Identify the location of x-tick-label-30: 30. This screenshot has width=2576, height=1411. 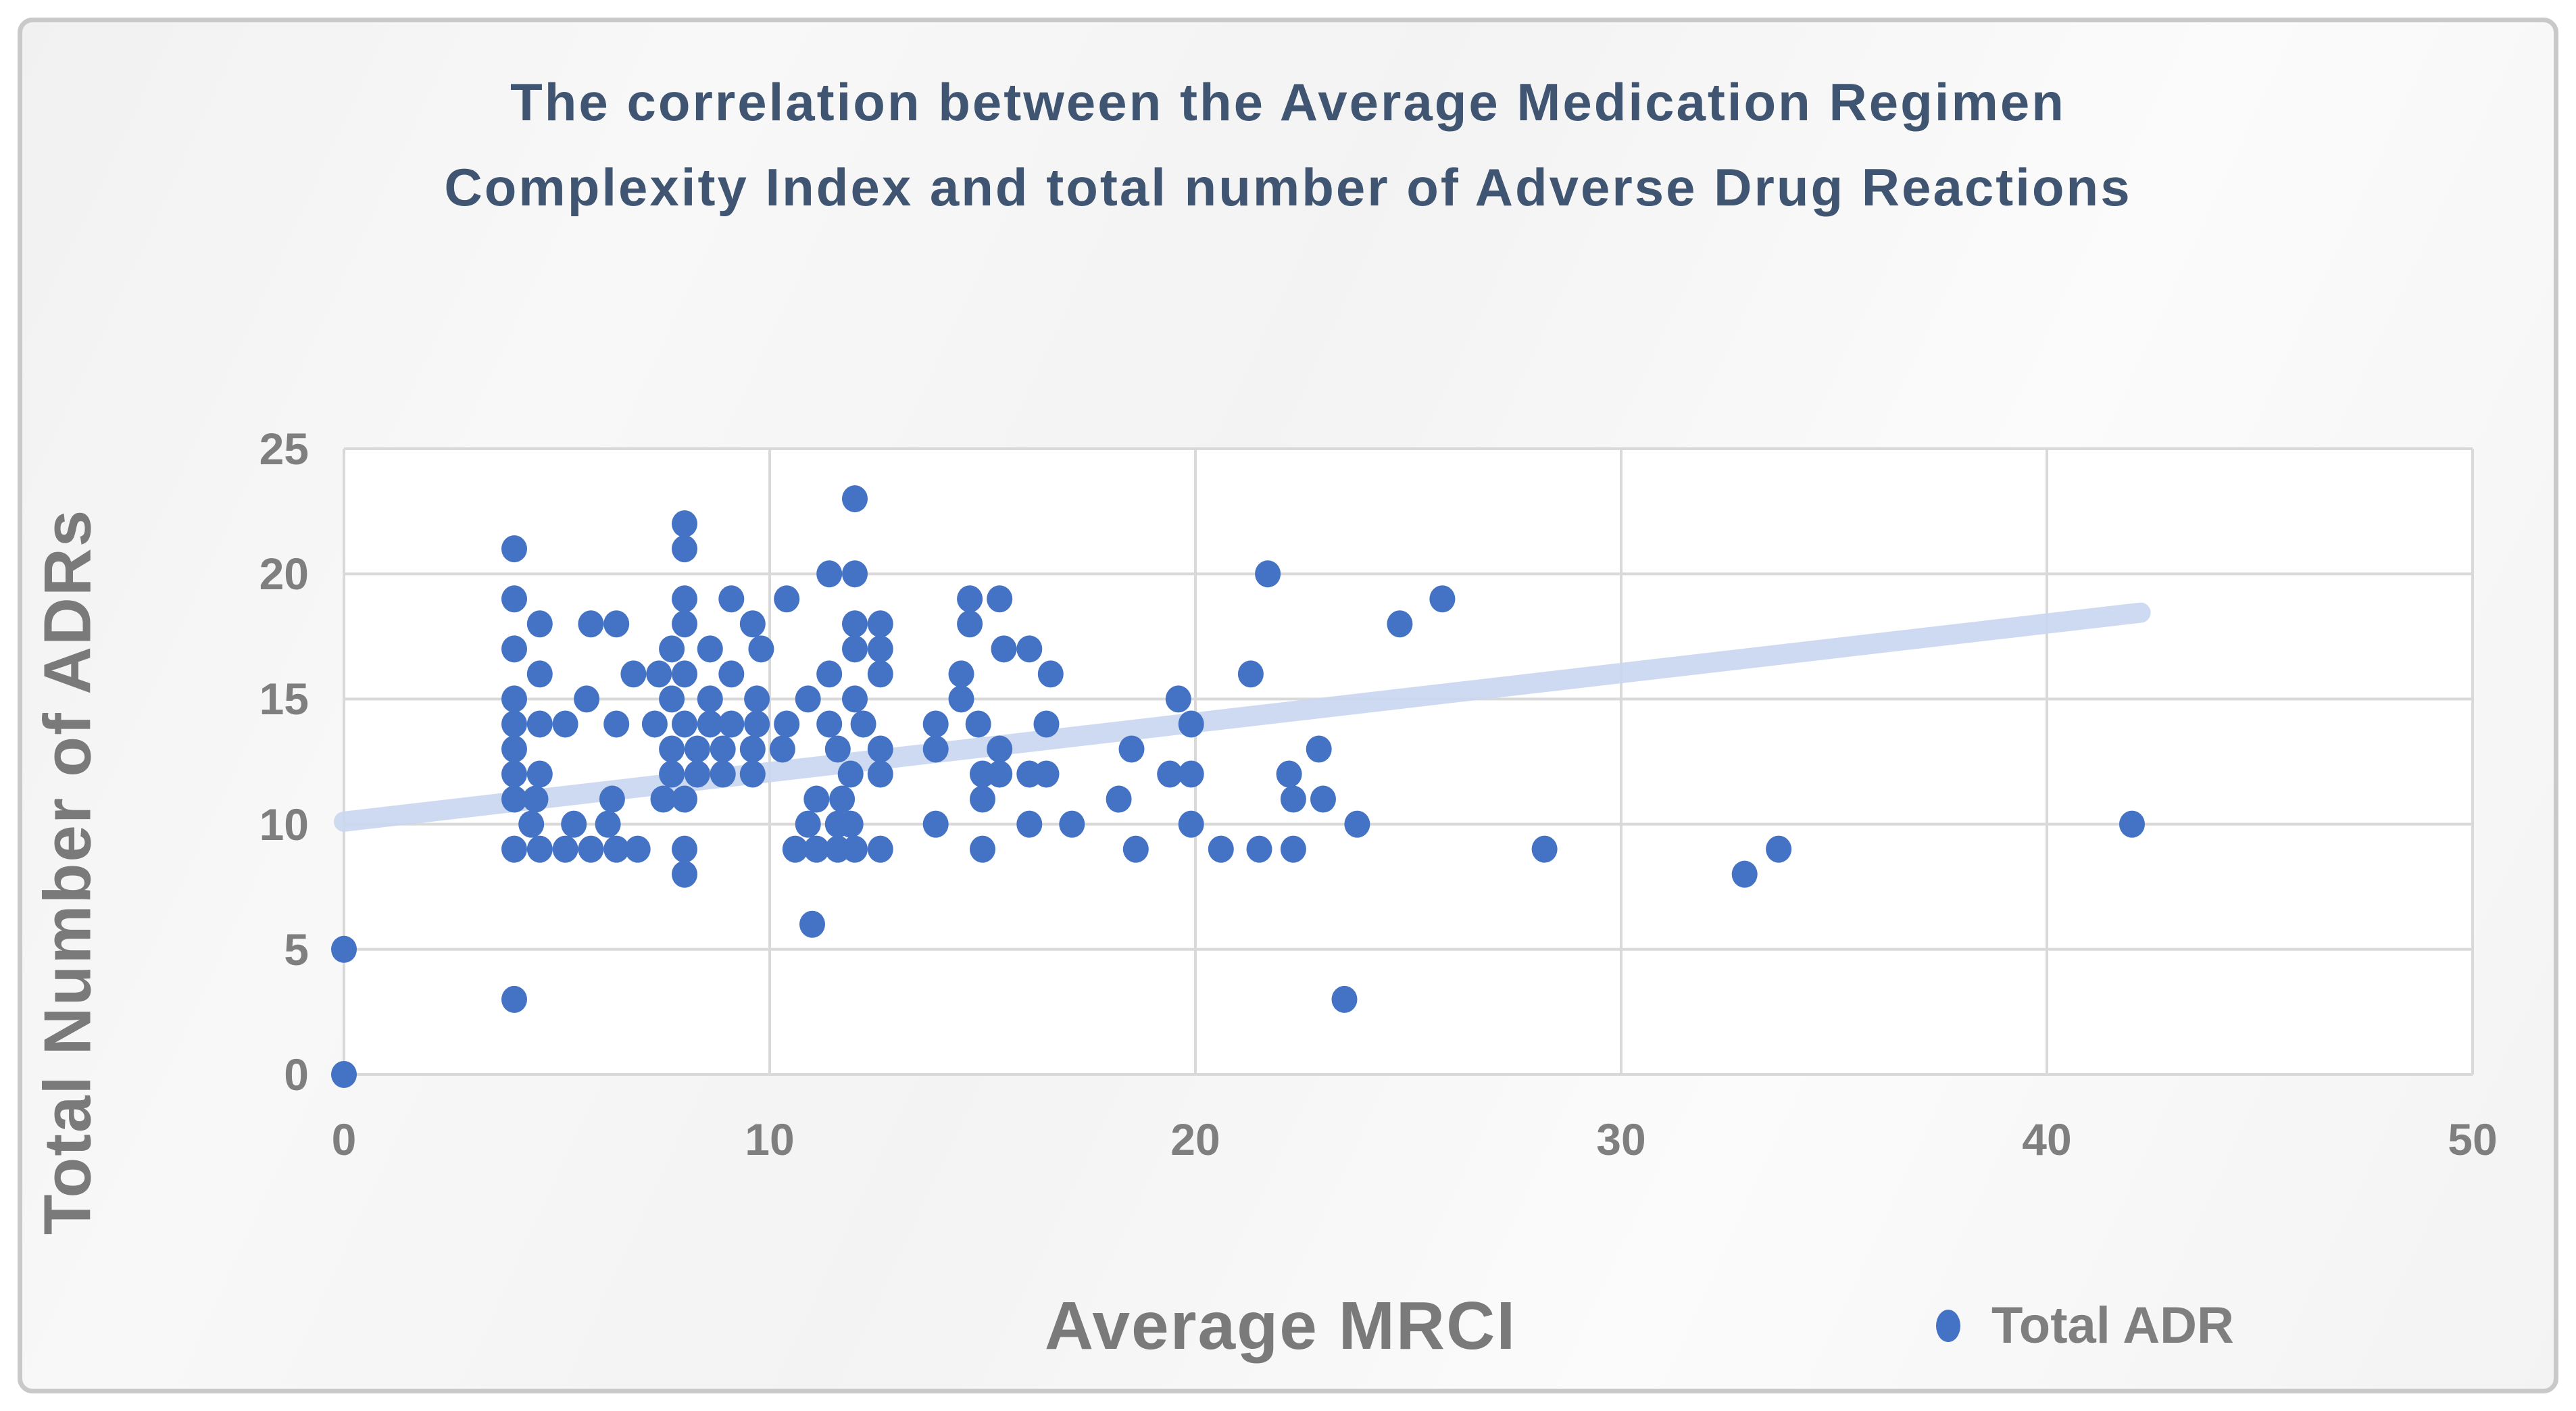
(1621, 1139).